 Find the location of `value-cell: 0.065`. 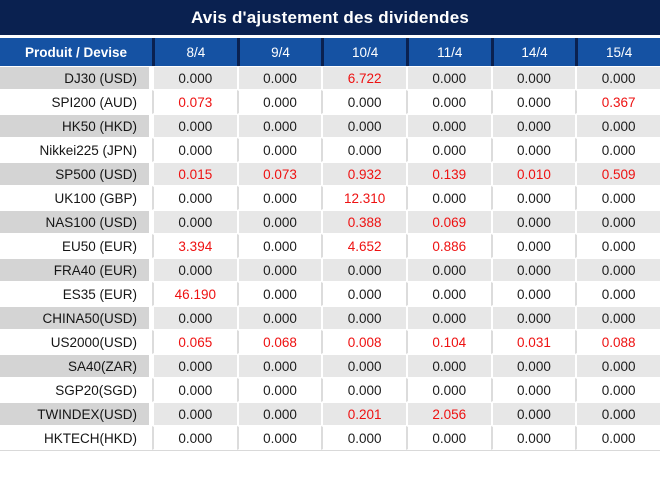

value-cell: 0.065 is located at coordinates (194, 342).